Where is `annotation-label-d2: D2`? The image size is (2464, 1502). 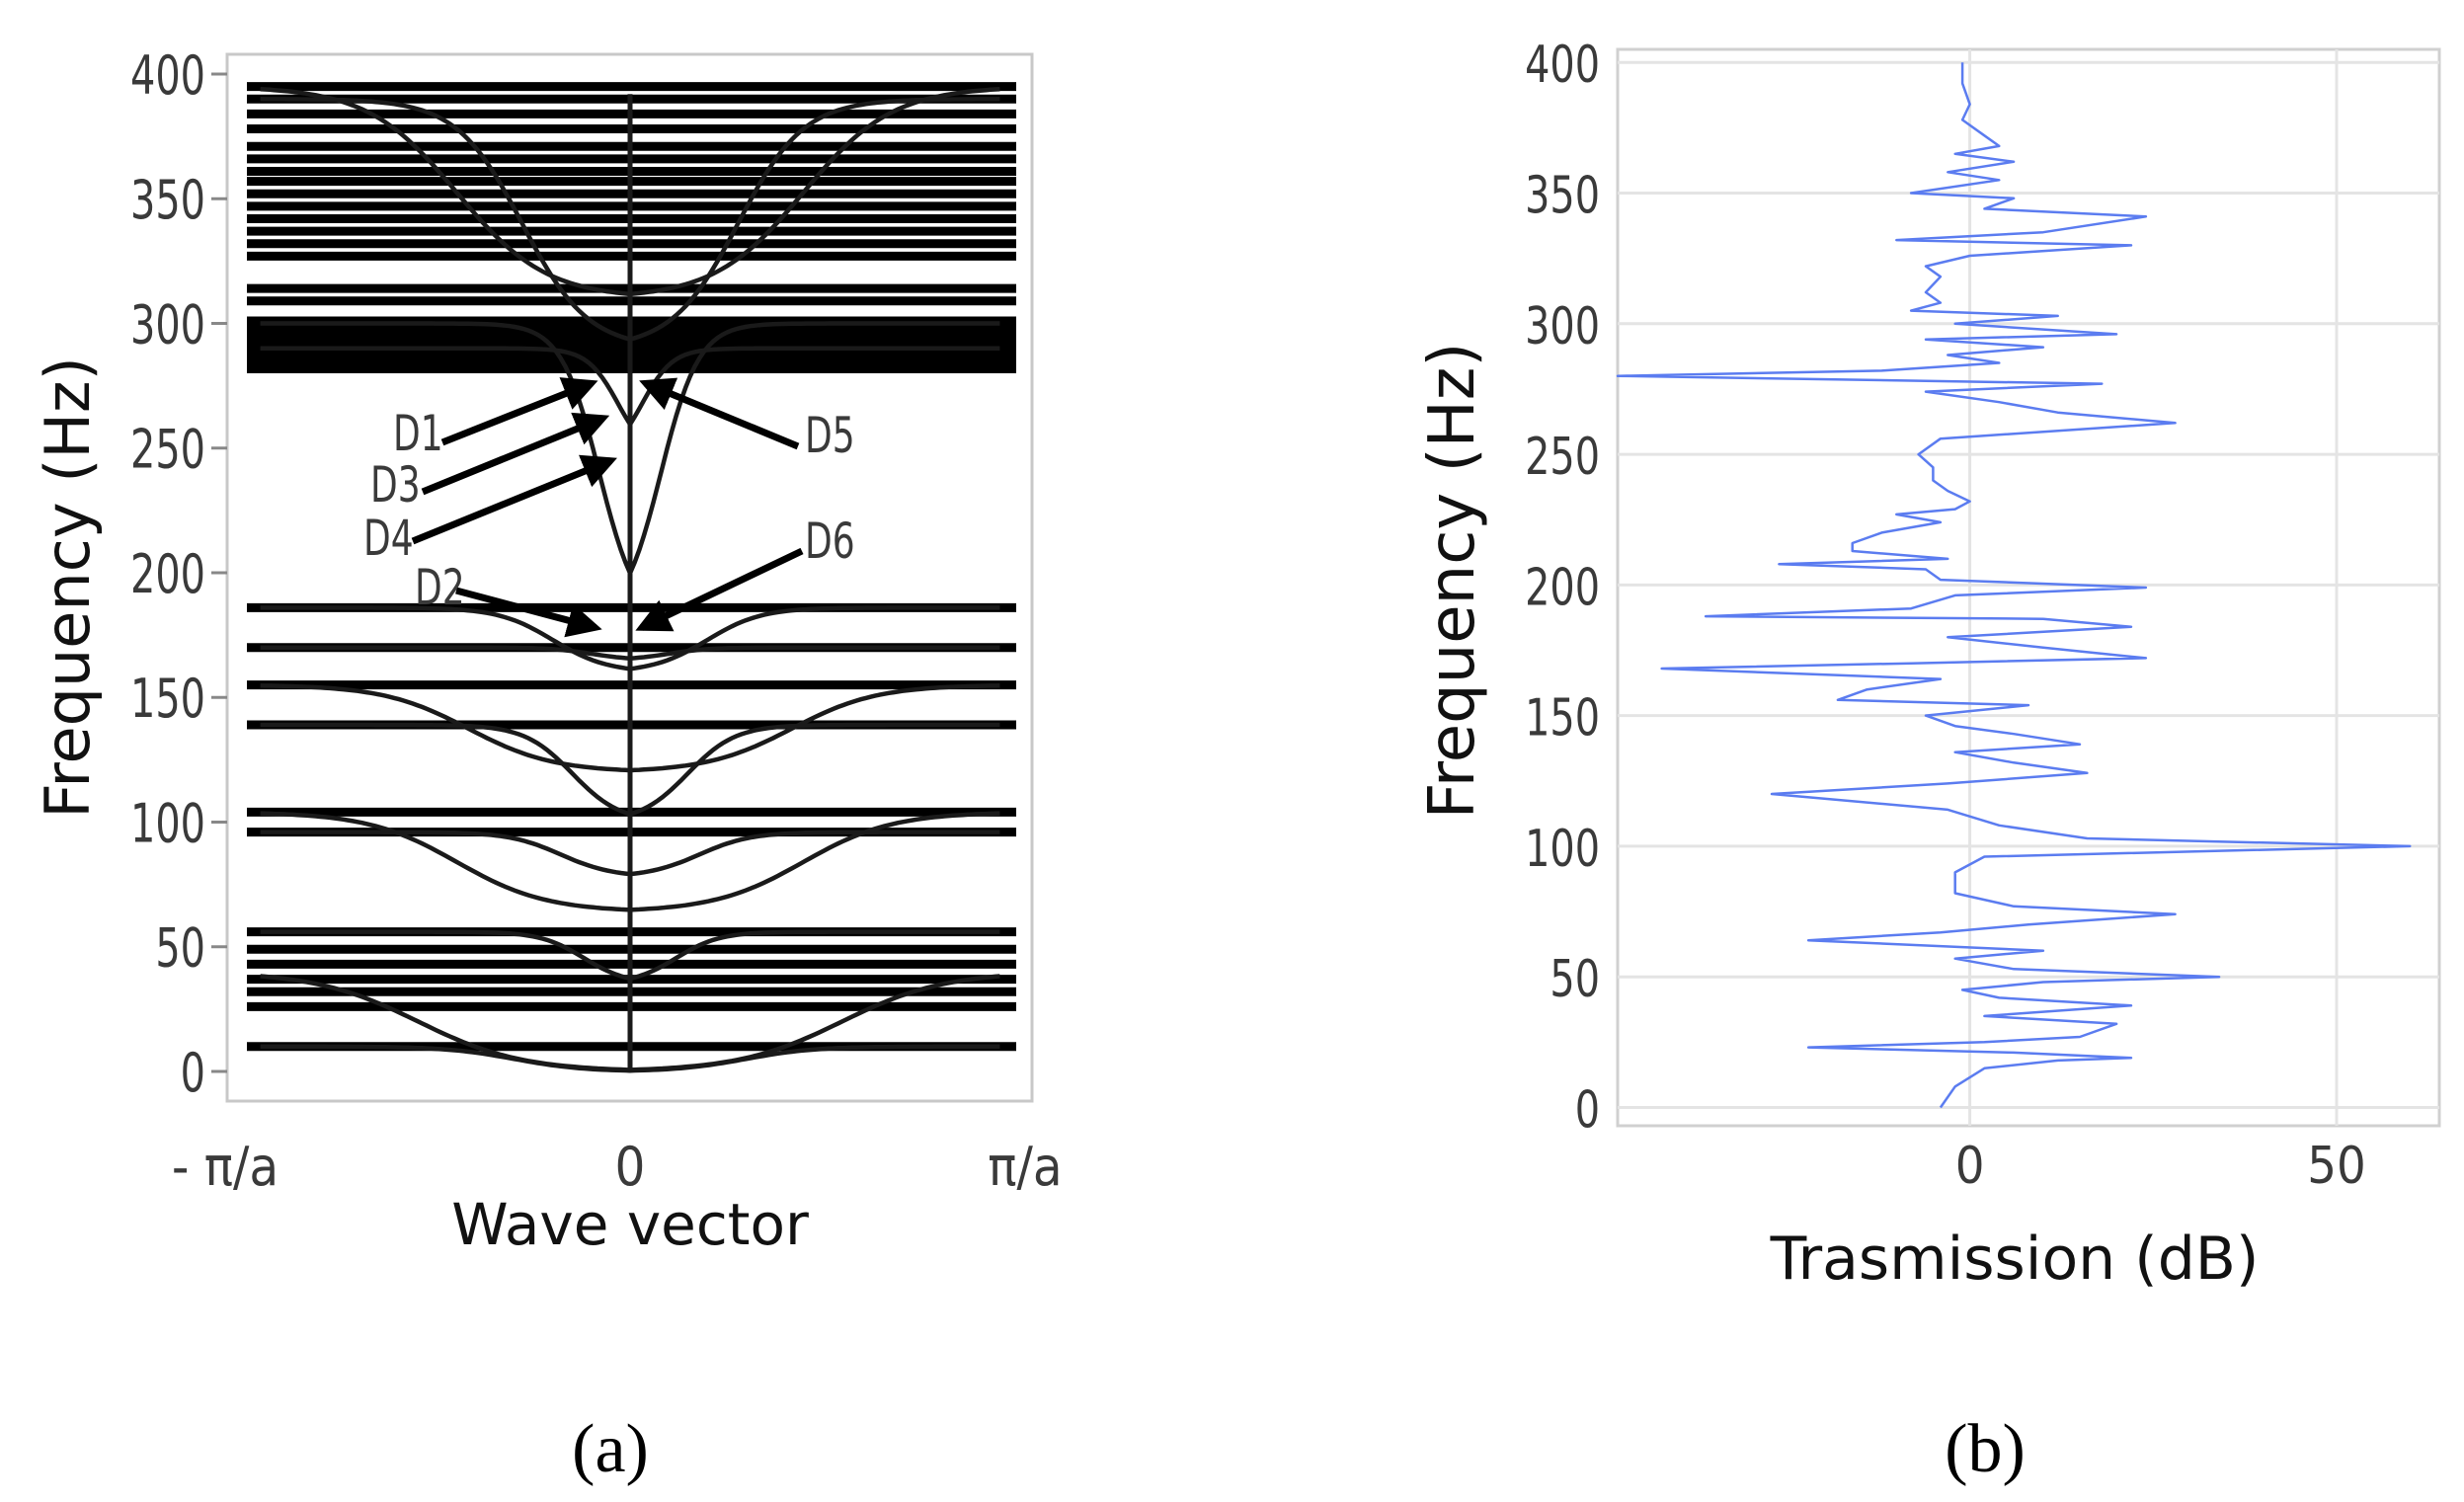 annotation-label-d2: D2 is located at coordinates (440, 588).